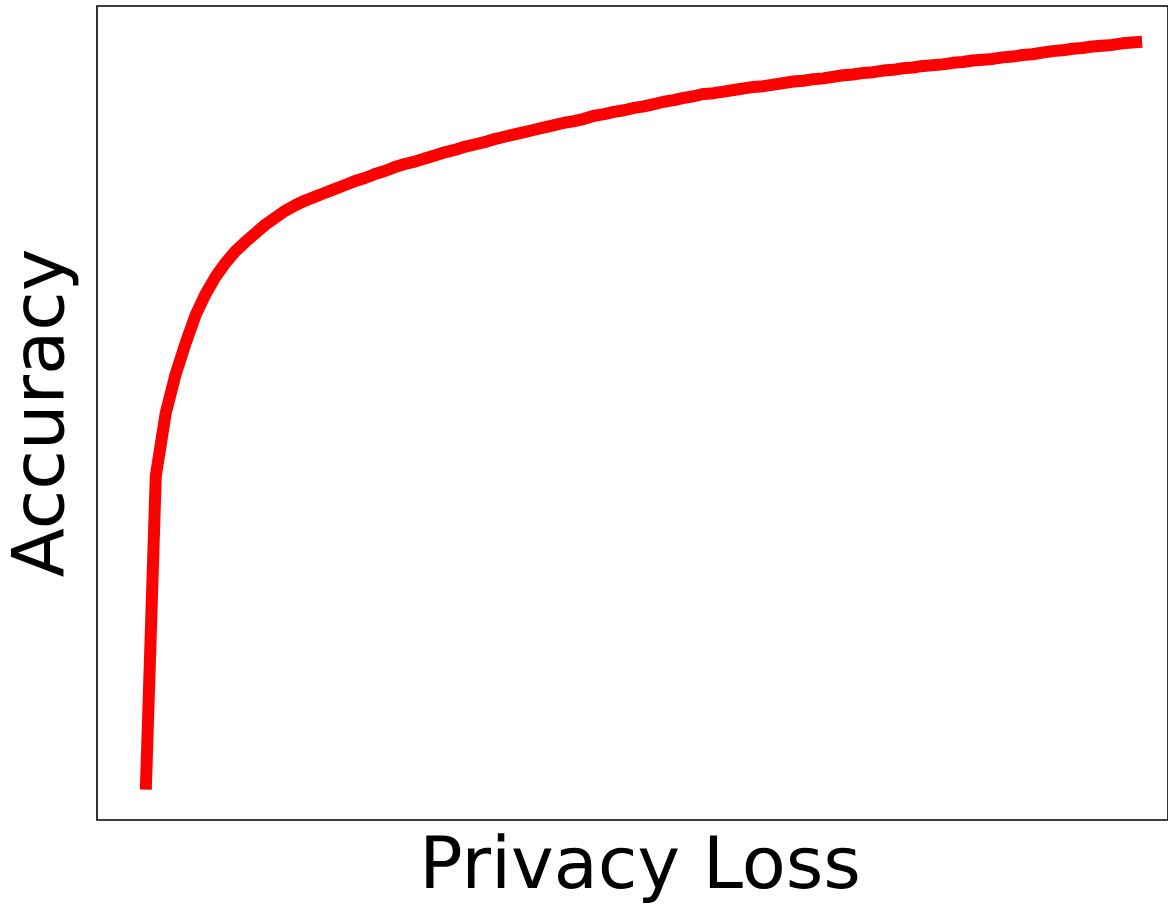  What do you see at coordinates (44, 413) in the screenshot?
I see `y-axis-title: Accuracy` at bounding box center [44, 413].